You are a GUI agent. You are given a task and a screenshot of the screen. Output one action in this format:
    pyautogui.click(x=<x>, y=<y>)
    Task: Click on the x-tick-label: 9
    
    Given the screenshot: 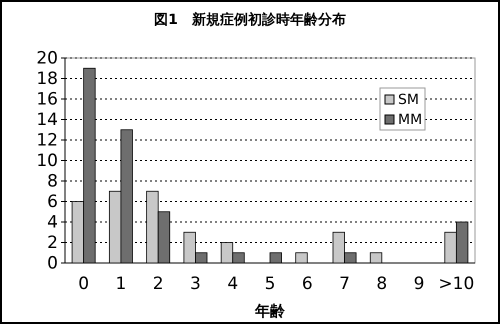 What is the action you would take?
    pyautogui.click(x=419, y=284)
    